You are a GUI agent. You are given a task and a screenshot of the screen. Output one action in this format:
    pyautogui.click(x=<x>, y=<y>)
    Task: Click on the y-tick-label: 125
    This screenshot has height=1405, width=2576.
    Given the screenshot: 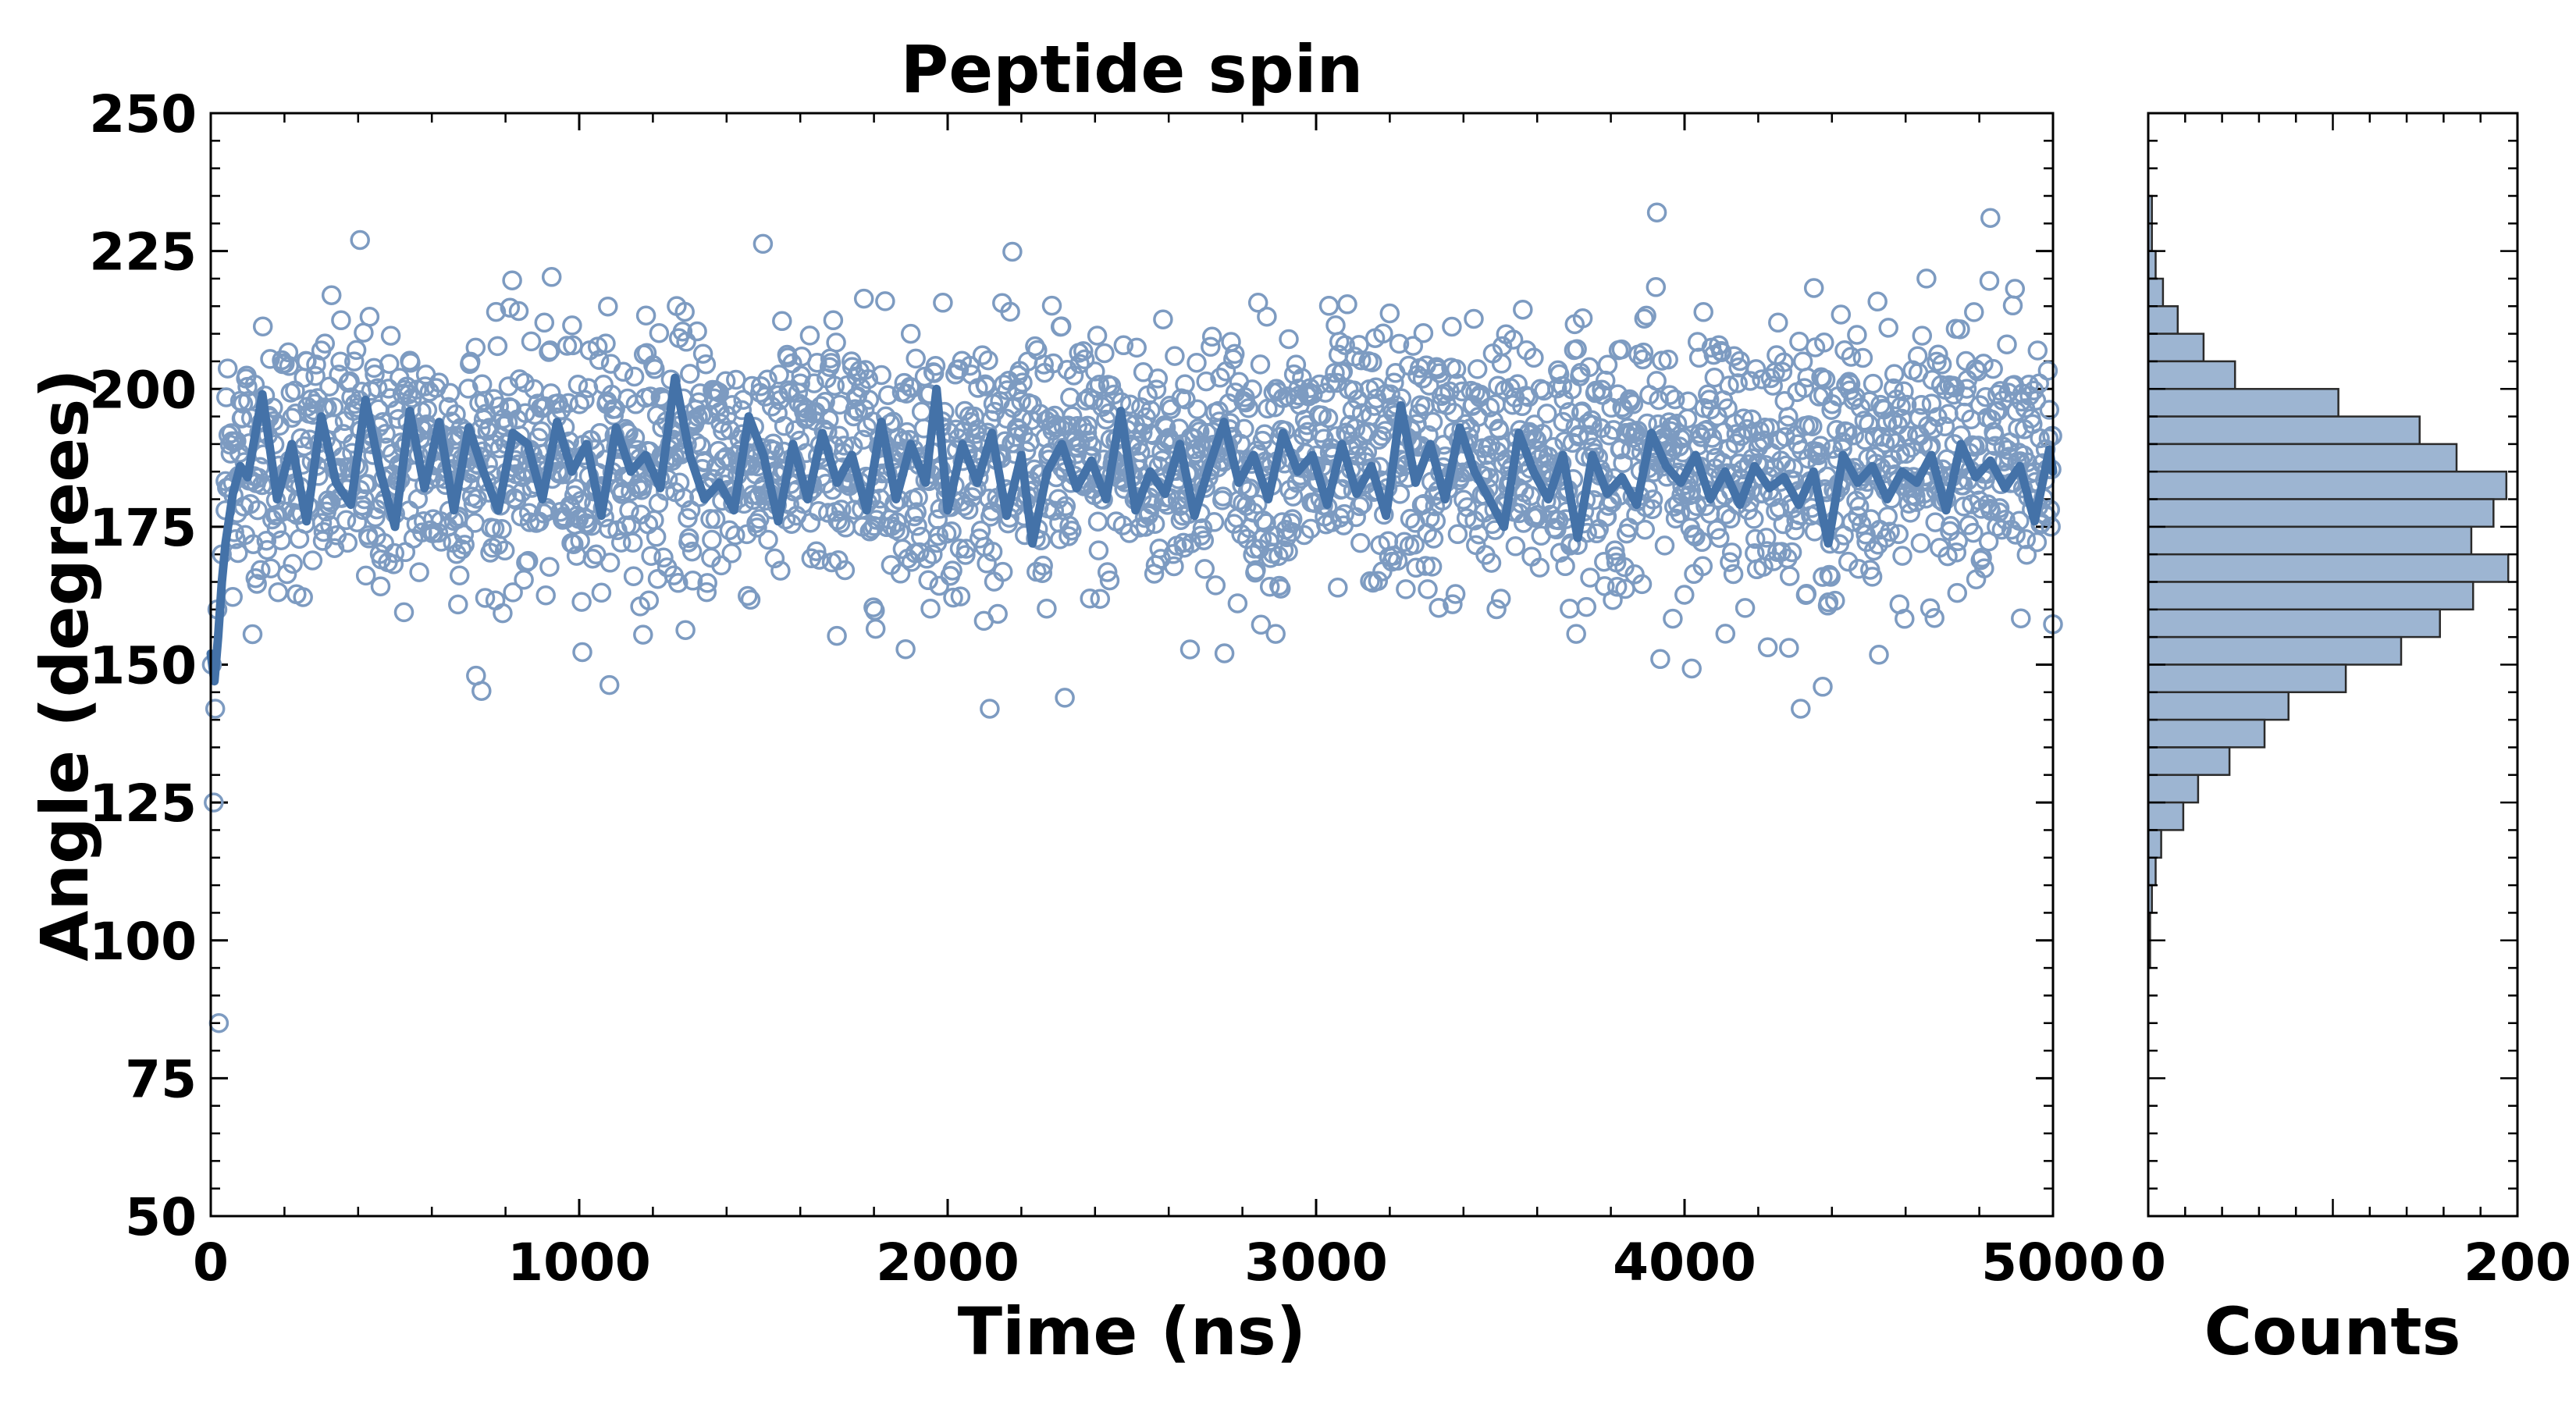 What is the action you would take?
    pyautogui.click(x=143, y=804)
    